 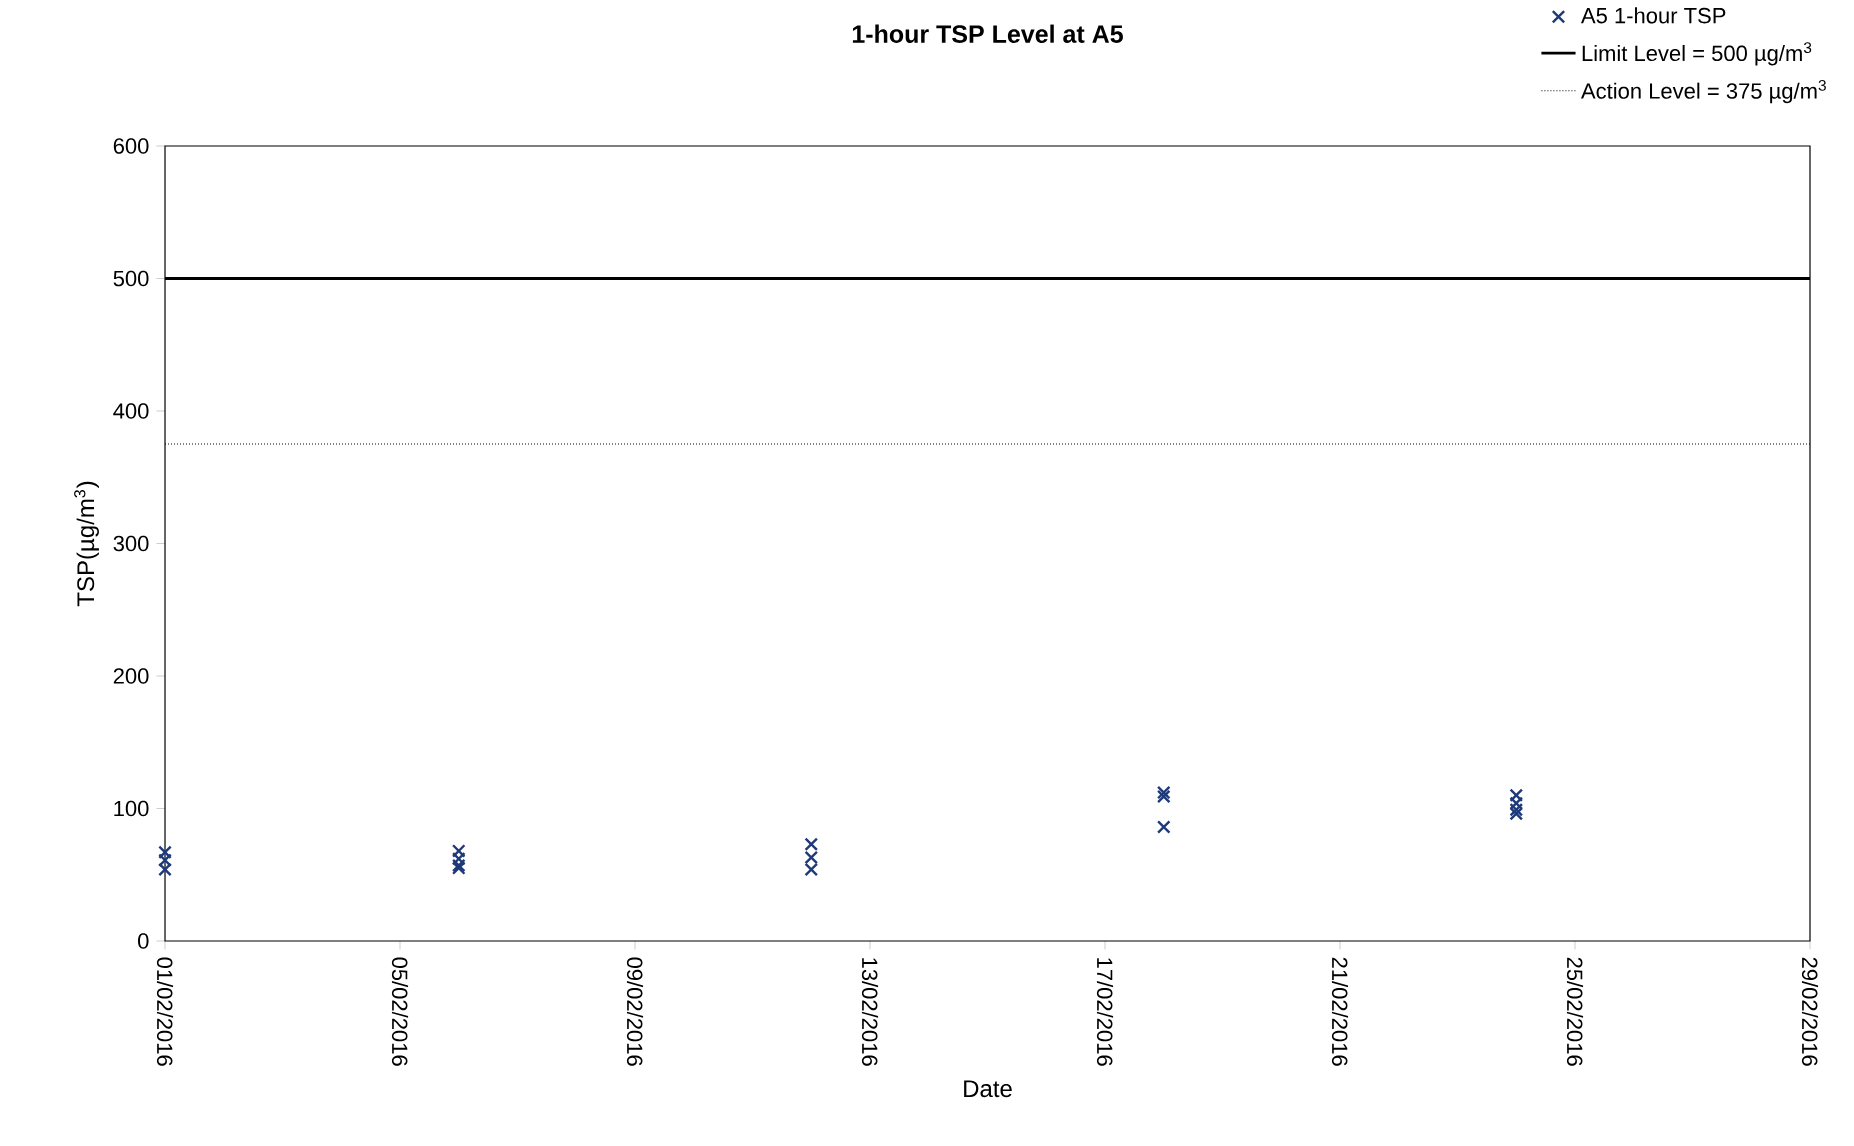 What do you see at coordinates (1810, 1011) in the screenshot?
I see `x-tick-label: 29/02/2016` at bounding box center [1810, 1011].